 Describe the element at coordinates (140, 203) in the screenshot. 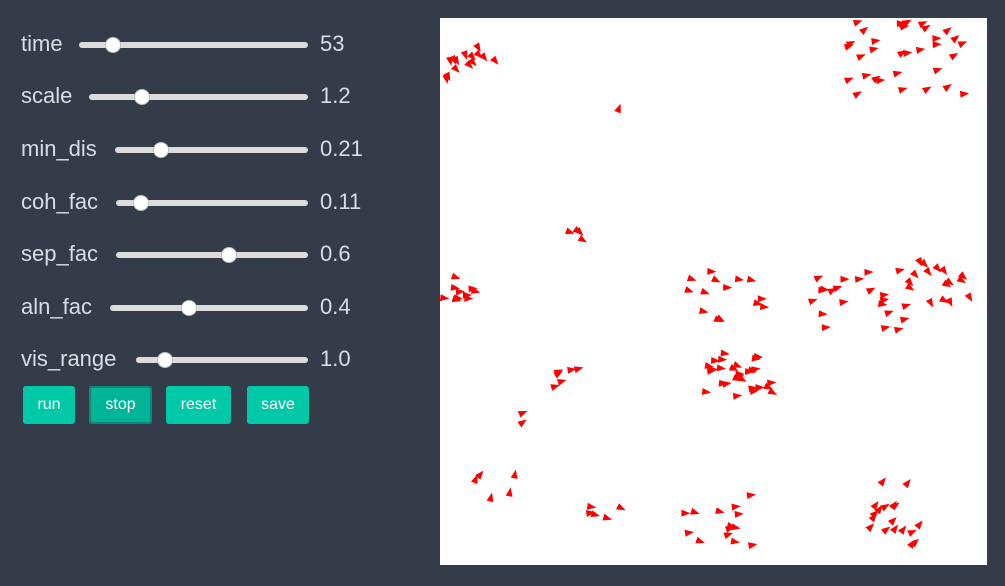

I see `coh-fac-slider-handle` at that location.